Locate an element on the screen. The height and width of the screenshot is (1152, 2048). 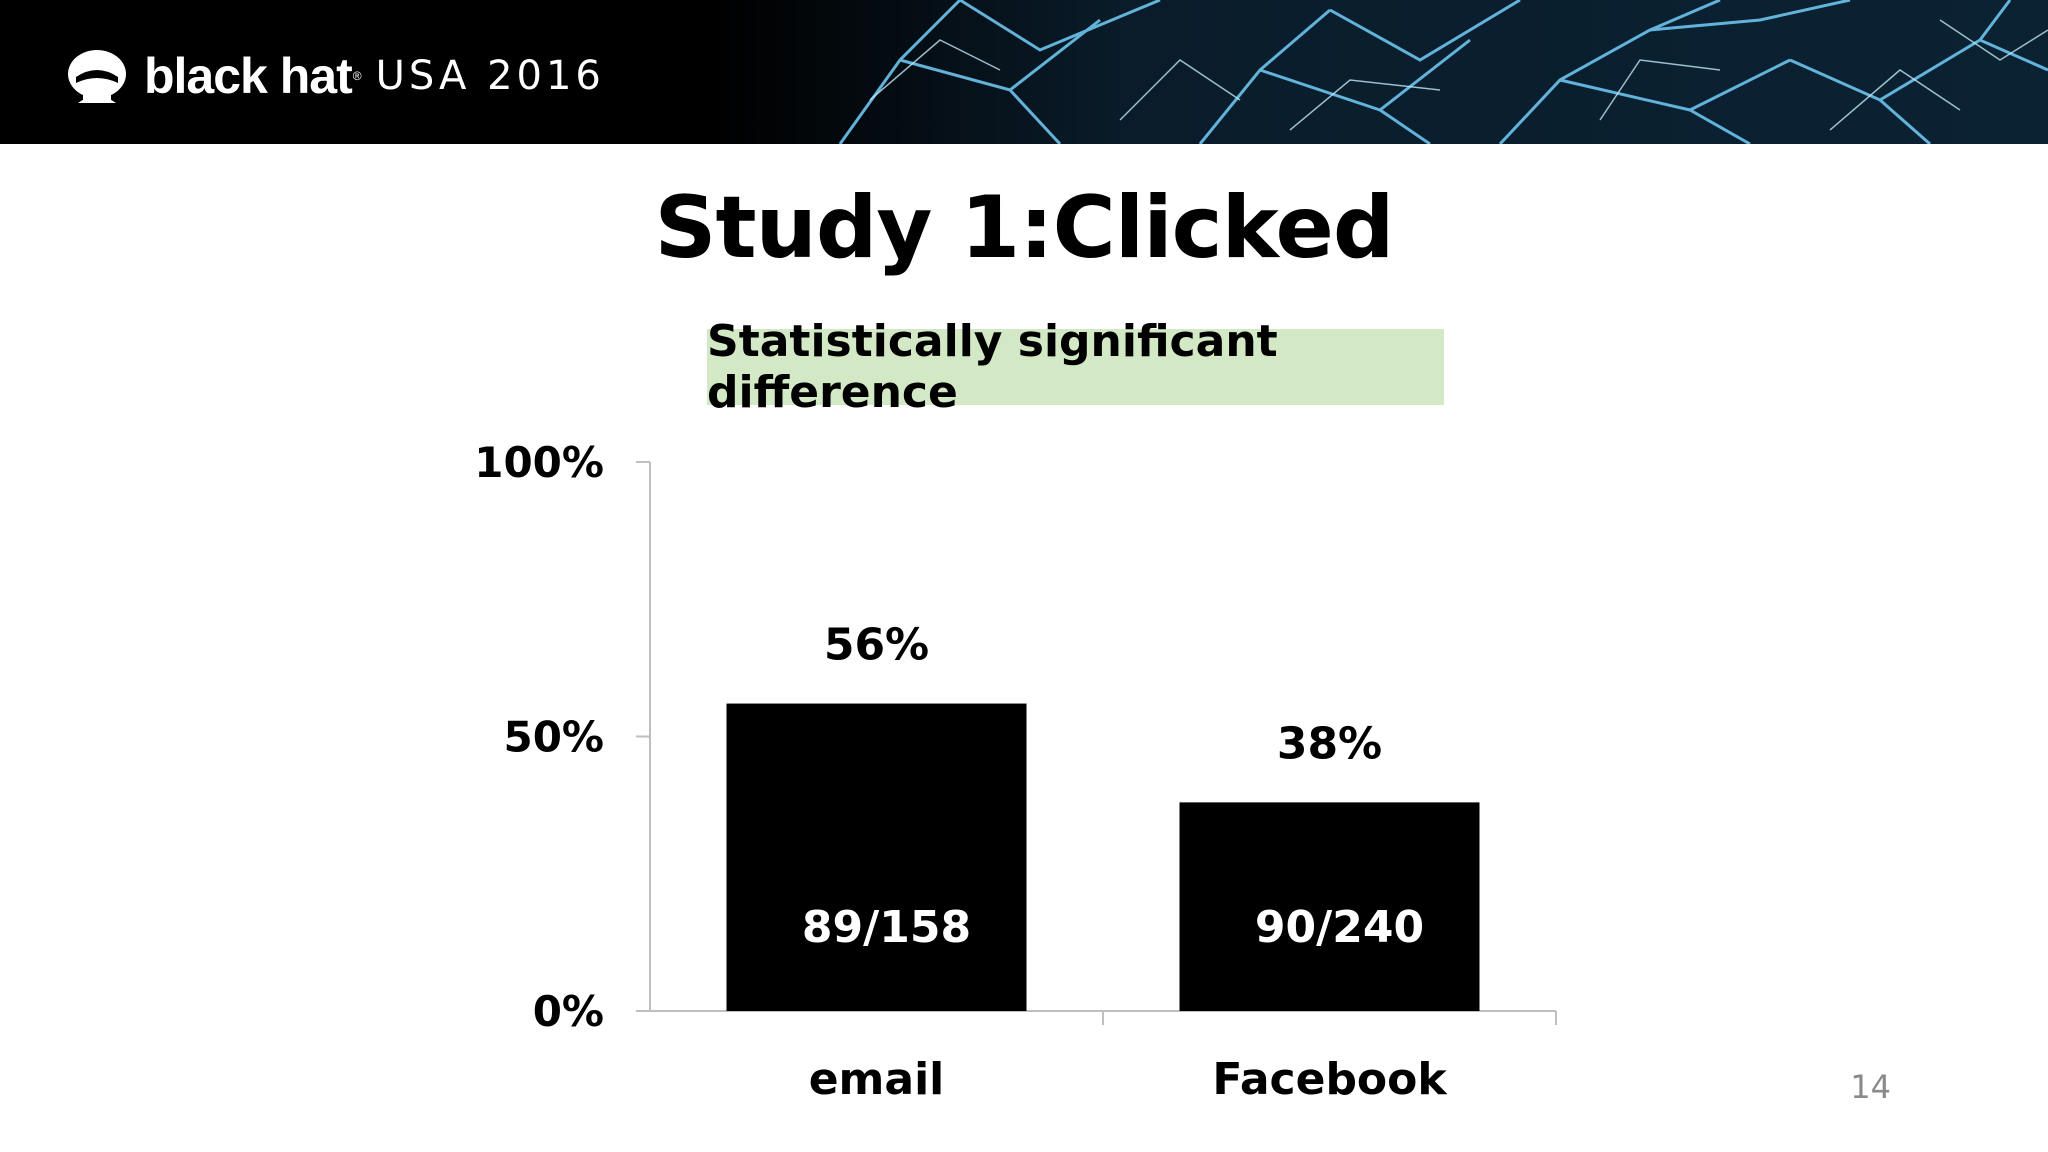
y-tick-label: 0% is located at coordinates (568, 1011).